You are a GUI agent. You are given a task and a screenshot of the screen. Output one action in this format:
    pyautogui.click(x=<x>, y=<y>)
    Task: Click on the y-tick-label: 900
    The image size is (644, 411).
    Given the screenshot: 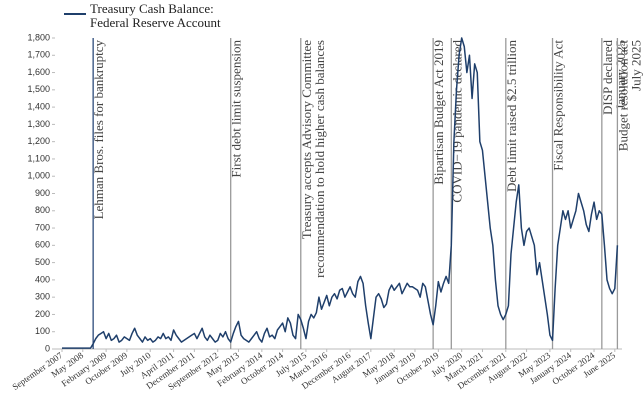 What is the action you would take?
    pyautogui.click(x=42, y=193)
    